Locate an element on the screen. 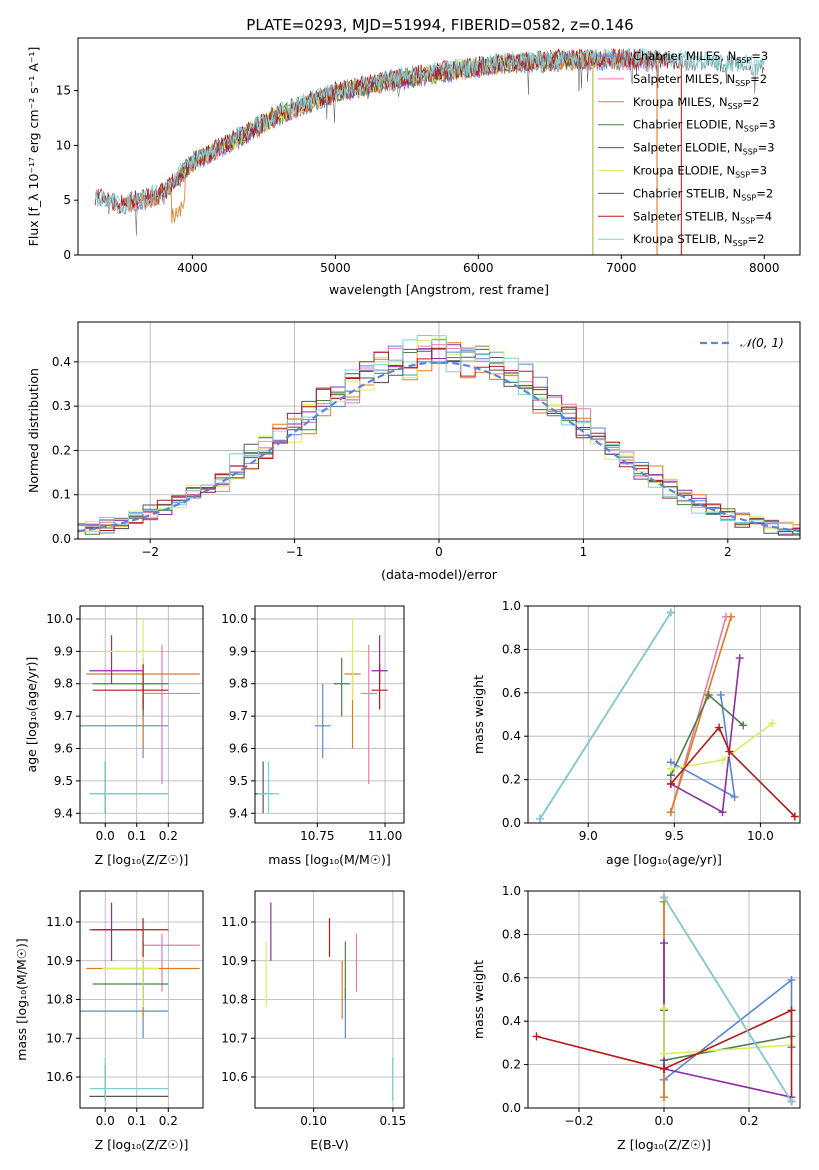 This screenshot has height=1170, width=819. z-weight-ticks: −0.2 0.0 0.2 0.0 0.2 0.4 0.6 0.8 1.0 is located at coordinates (630, 1006).